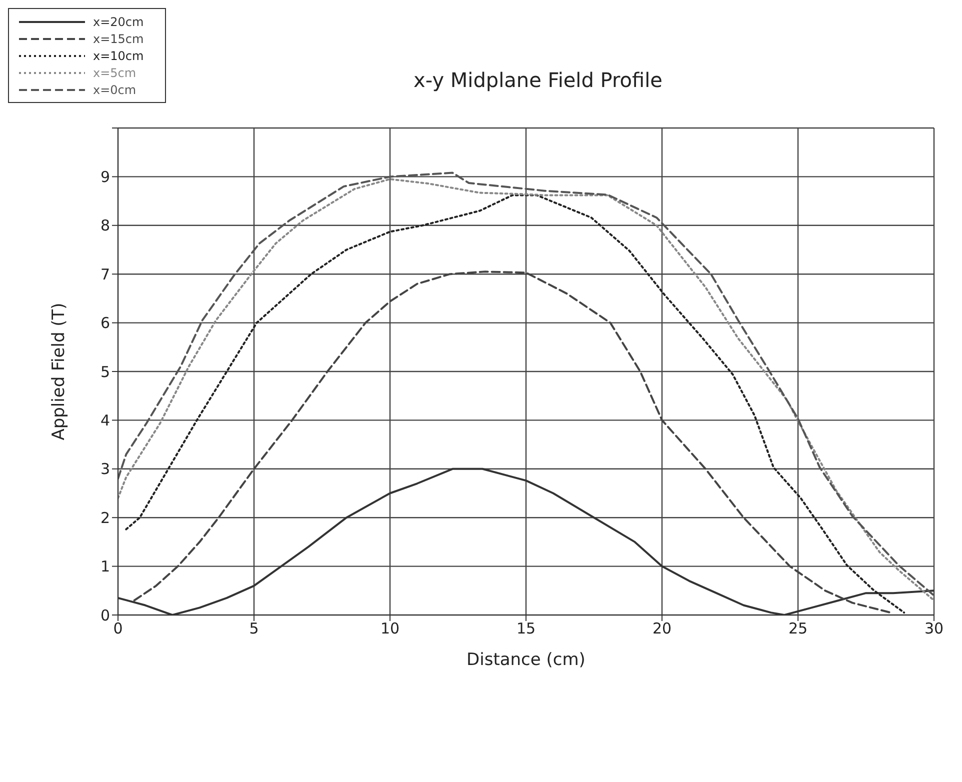  I want to click on x-axis-title: Distance (cm), so click(526, 660).